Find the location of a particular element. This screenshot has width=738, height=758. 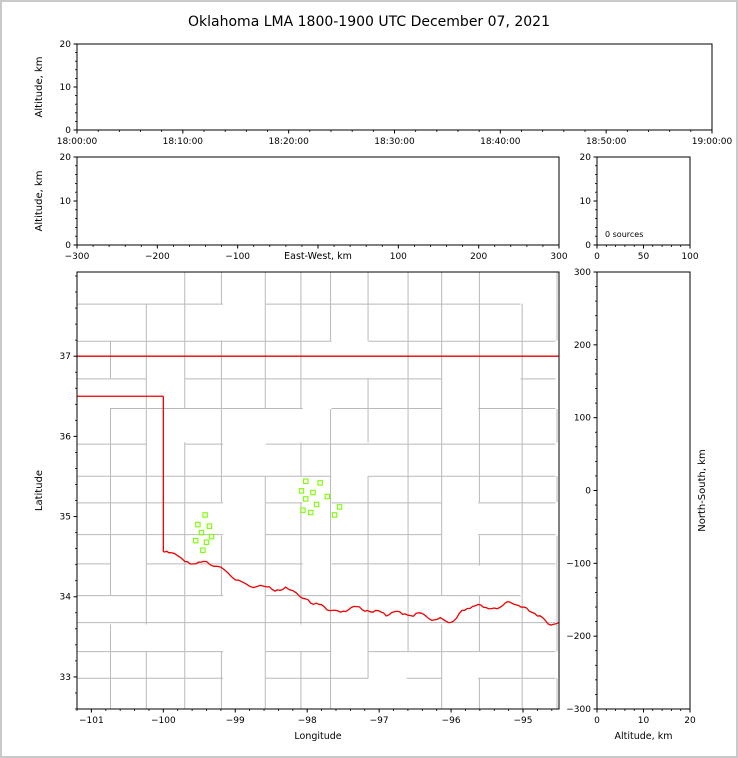

svg-text: 33 is located at coordinates (65, 678).